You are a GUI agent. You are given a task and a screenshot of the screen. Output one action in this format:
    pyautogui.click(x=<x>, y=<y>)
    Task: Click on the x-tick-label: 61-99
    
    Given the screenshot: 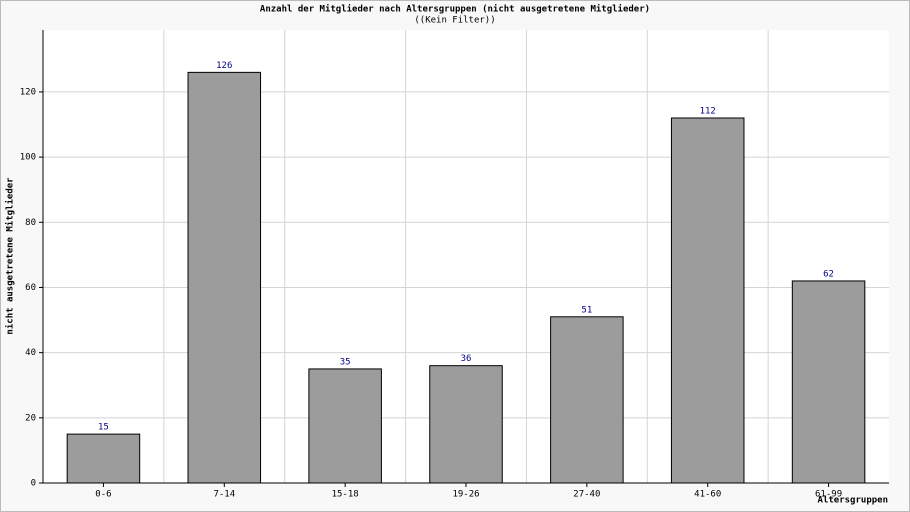 What is the action you would take?
    pyautogui.click(x=828, y=495)
    